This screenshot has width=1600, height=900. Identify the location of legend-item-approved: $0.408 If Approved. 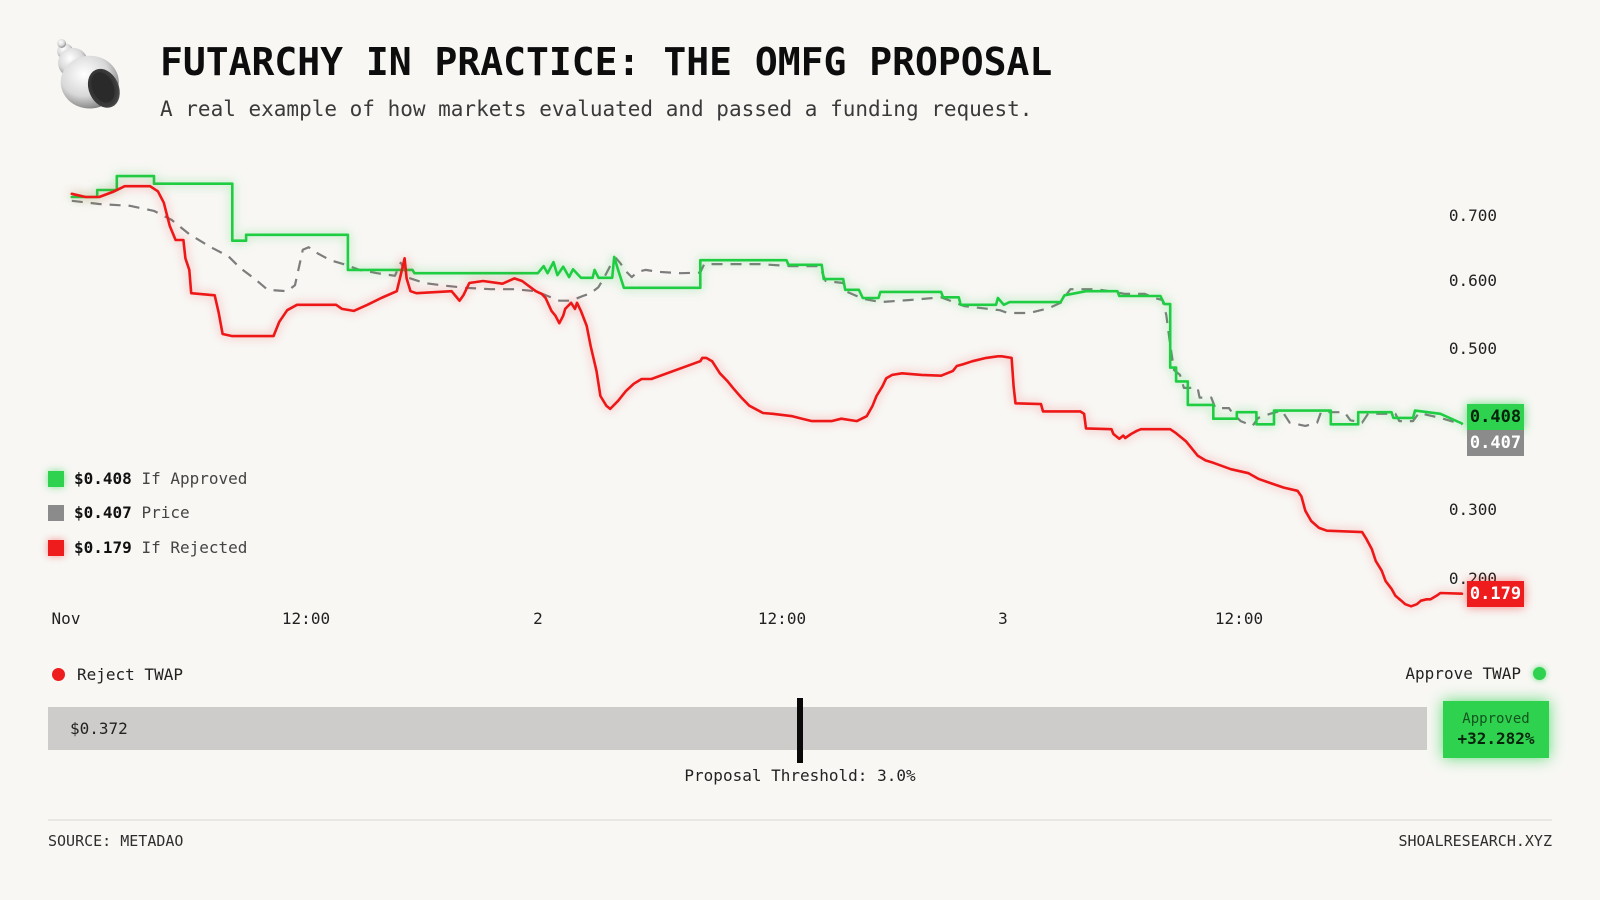
(148, 478).